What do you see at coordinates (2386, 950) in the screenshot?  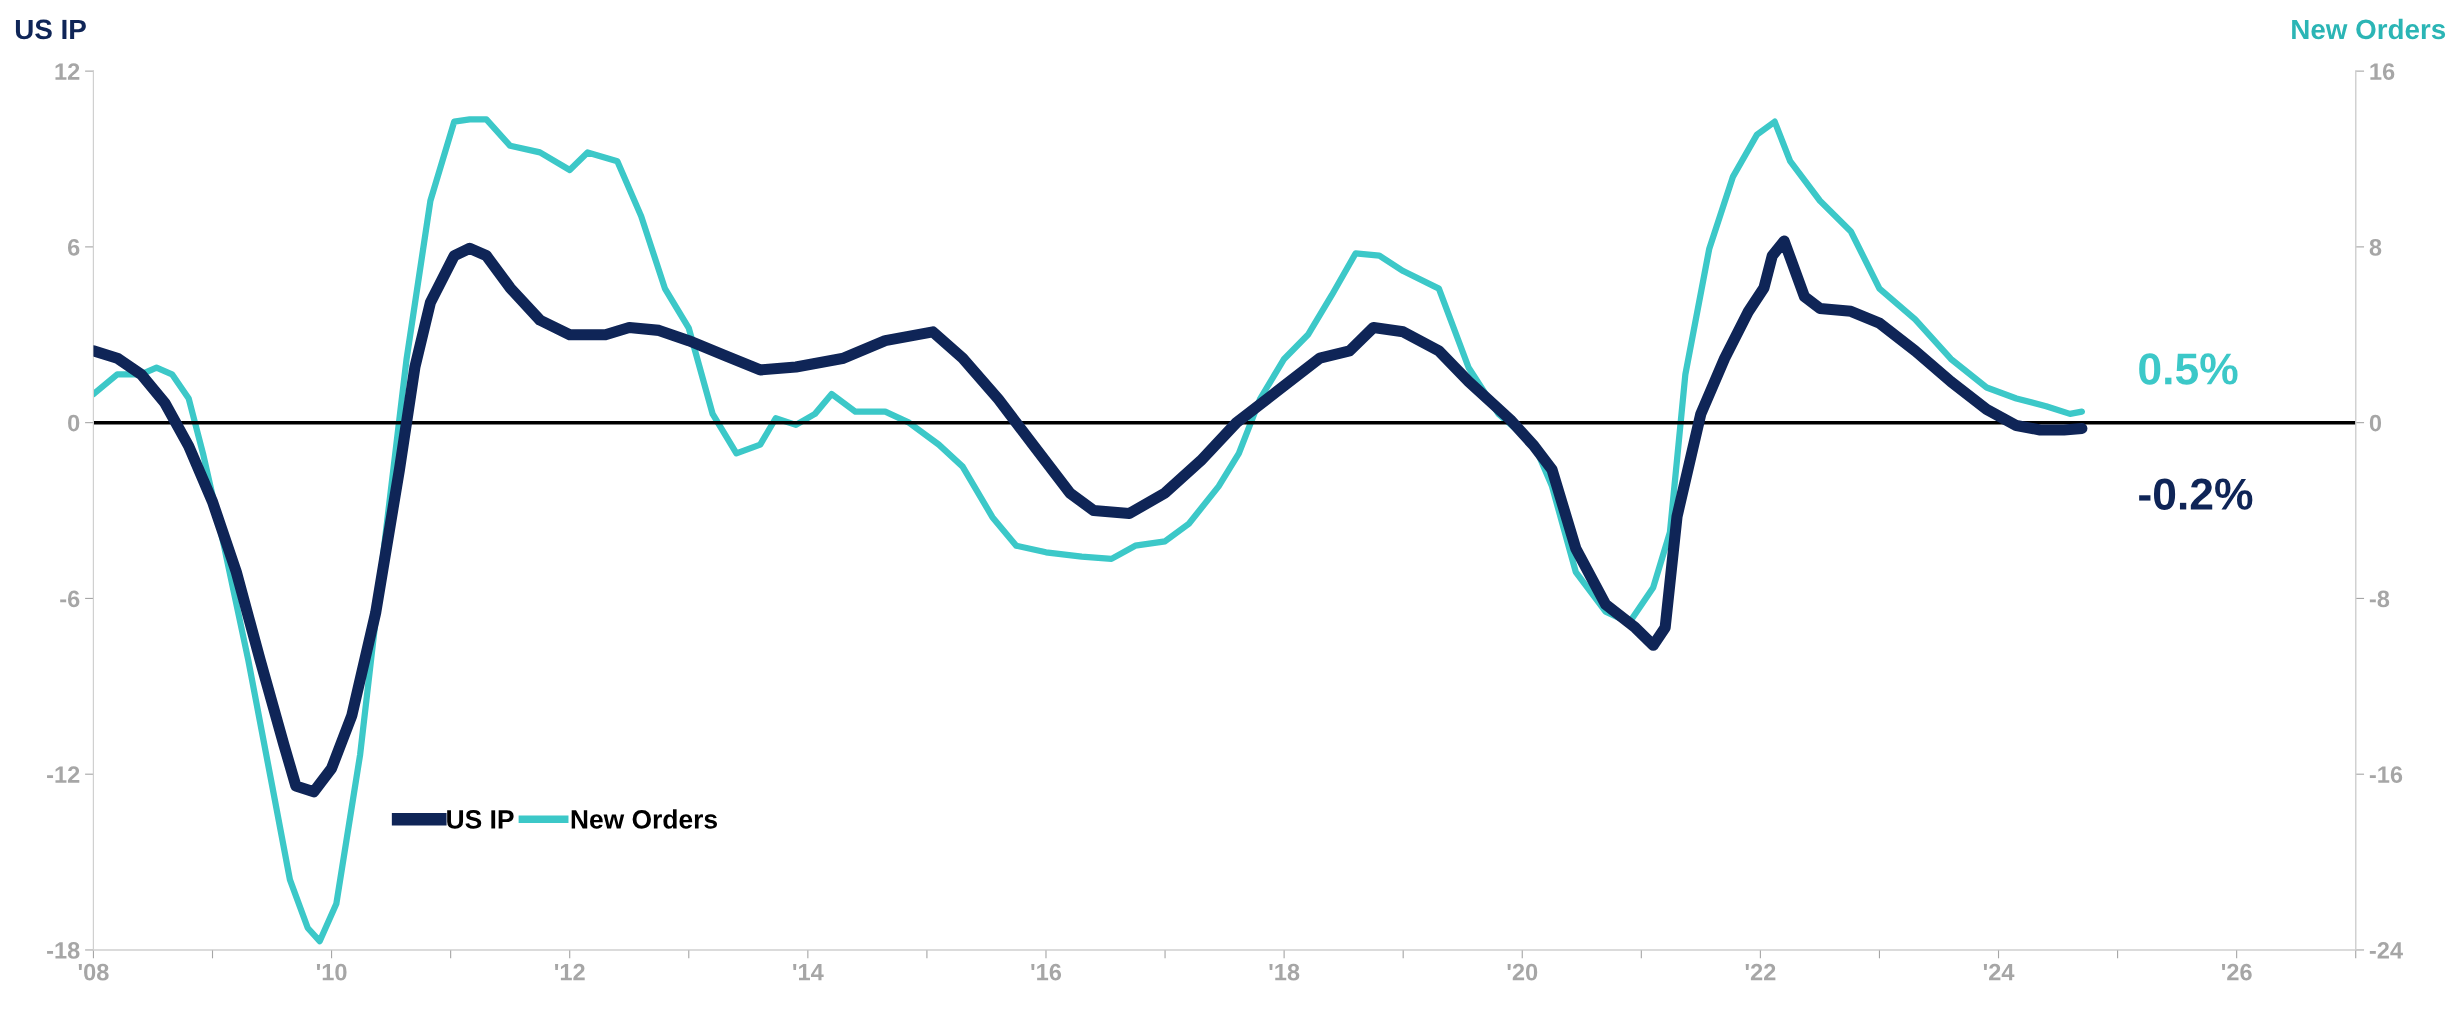 I see `y2-tick-label: -24` at bounding box center [2386, 950].